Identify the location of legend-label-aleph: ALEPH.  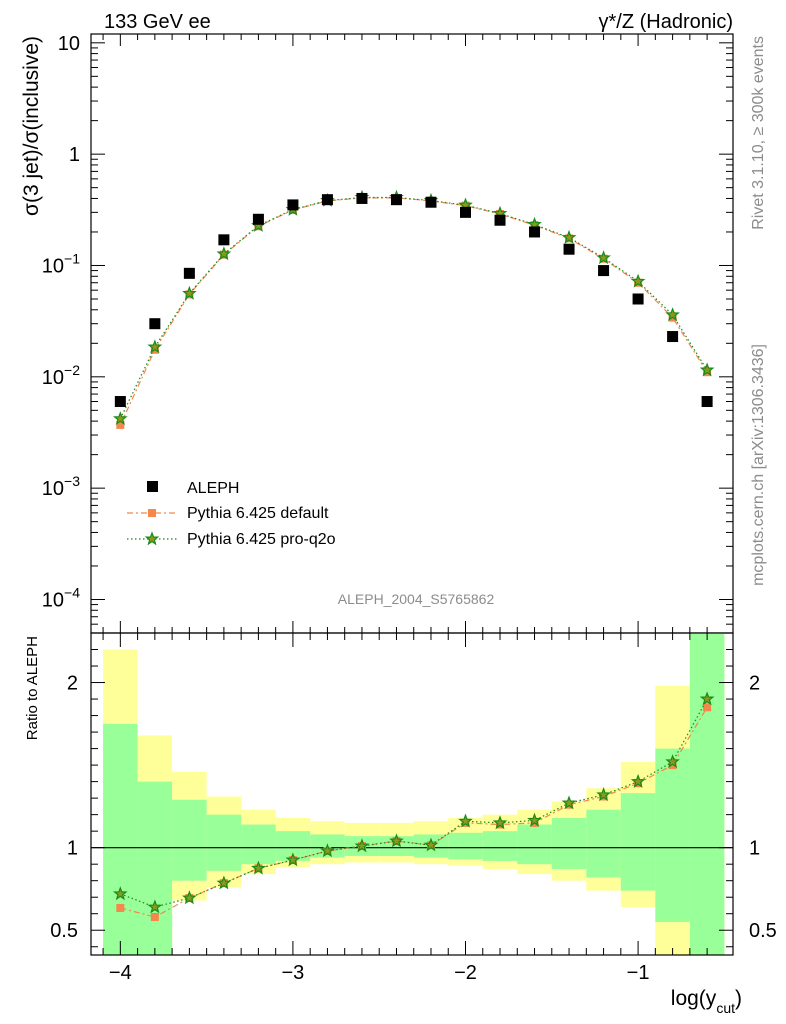
(213, 488).